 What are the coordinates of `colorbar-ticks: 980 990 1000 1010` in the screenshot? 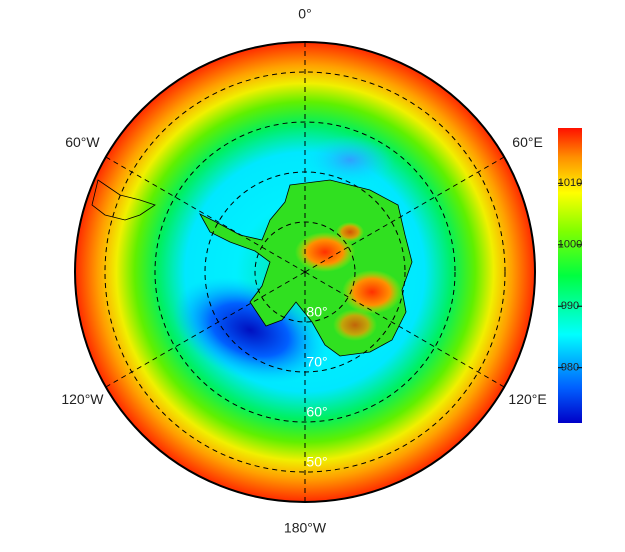 It's located at (570, 275).